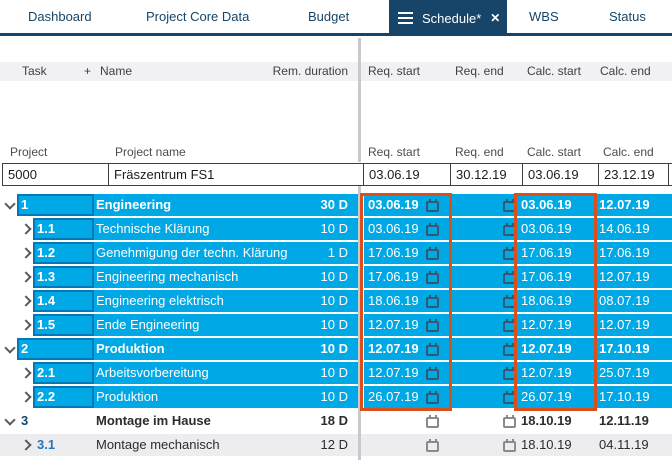 This screenshot has height=460, width=672. Describe the element at coordinates (479, 71) in the screenshot. I see `col-req-end: Req. end` at that location.